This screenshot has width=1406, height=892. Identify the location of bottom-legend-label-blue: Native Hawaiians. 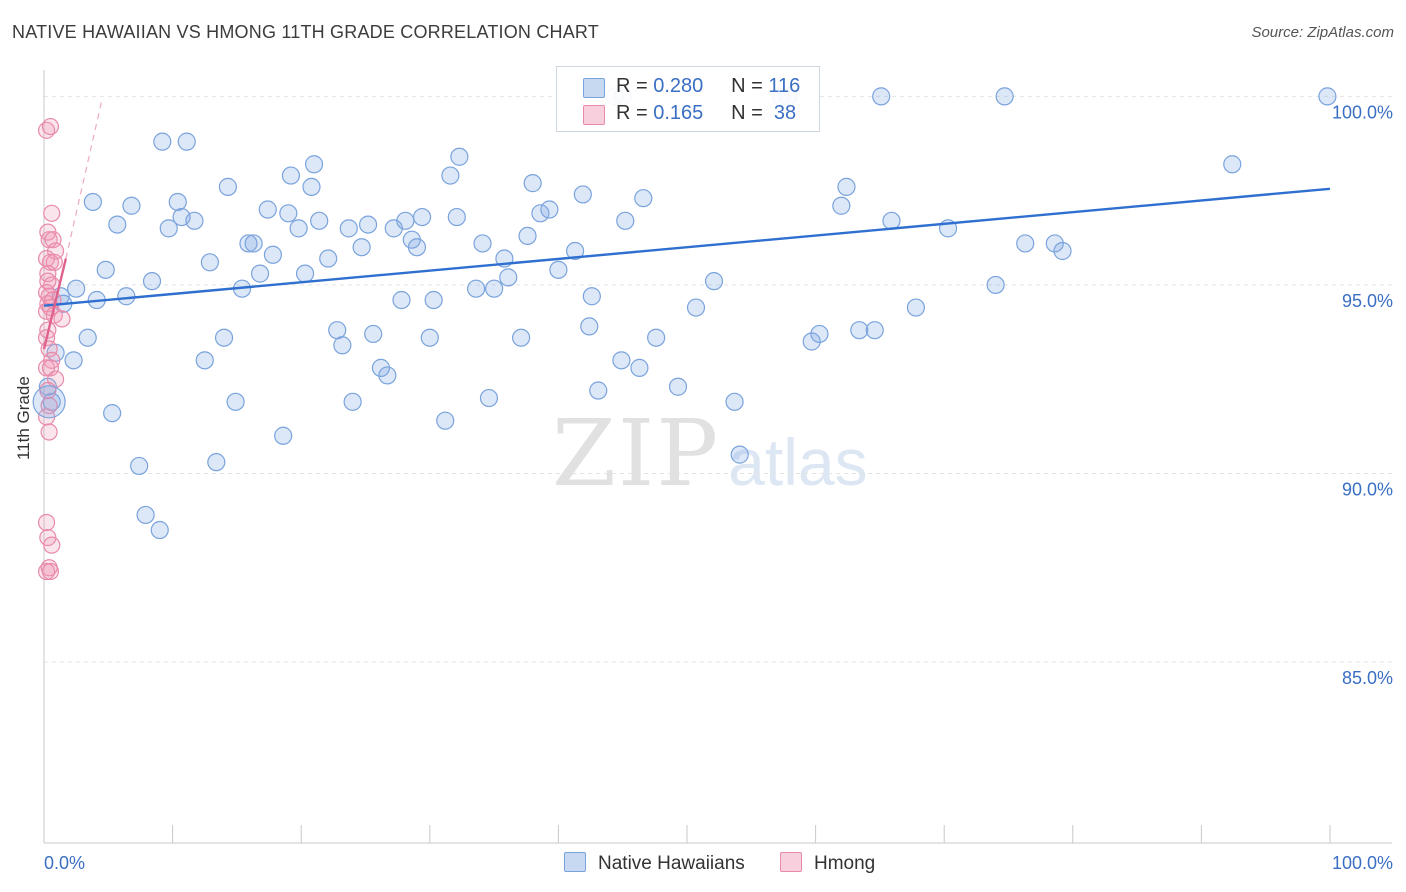
(671, 863).